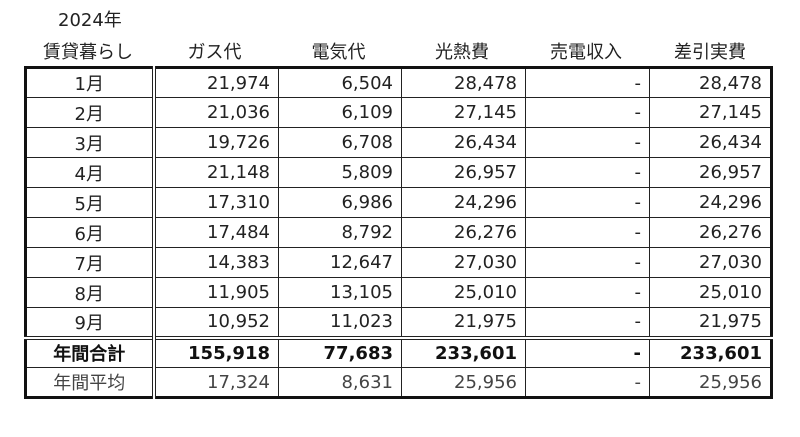 This screenshot has width=800, height=437. What do you see at coordinates (710, 172) in the screenshot?
I see `net-cost-cell: 26,957` at bounding box center [710, 172].